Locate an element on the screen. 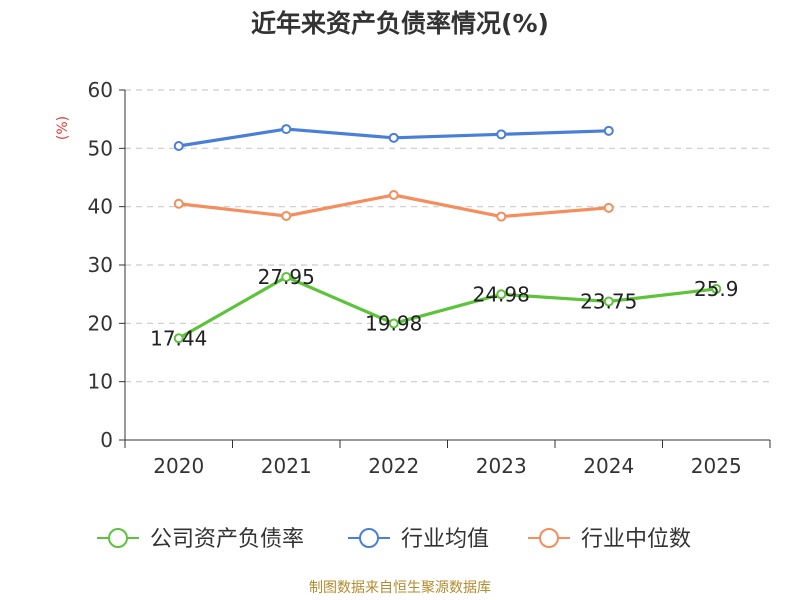 The image size is (800, 600). y-tick-label: 60 is located at coordinates (100, 90).